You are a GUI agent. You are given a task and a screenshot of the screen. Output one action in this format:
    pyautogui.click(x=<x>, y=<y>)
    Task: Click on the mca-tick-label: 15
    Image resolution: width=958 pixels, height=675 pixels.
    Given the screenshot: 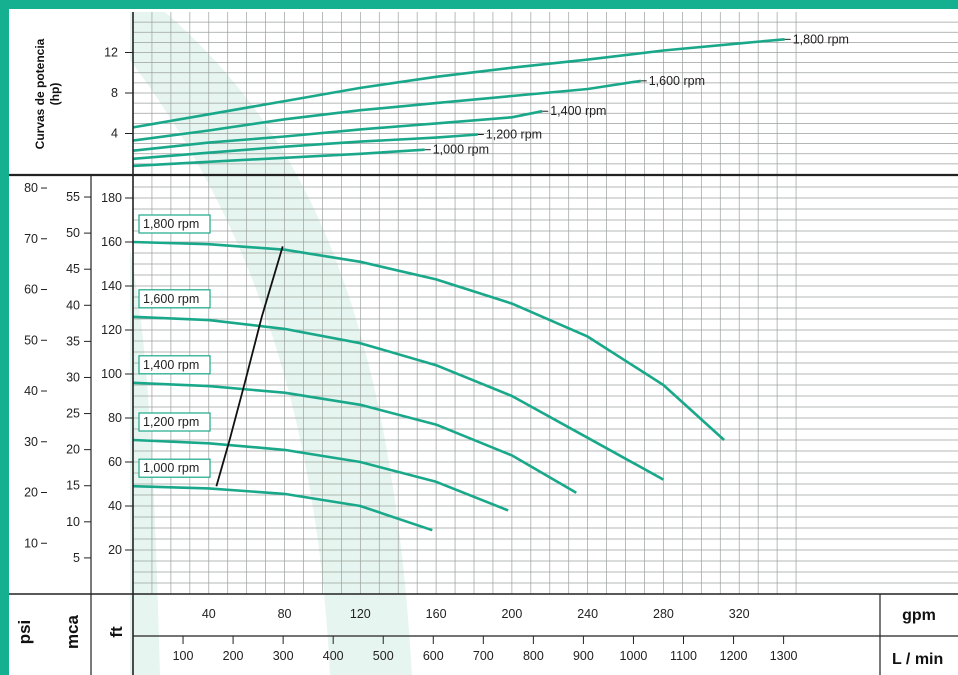 What is the action you would take?
    pyautogui.click(x=73, y=486)
    